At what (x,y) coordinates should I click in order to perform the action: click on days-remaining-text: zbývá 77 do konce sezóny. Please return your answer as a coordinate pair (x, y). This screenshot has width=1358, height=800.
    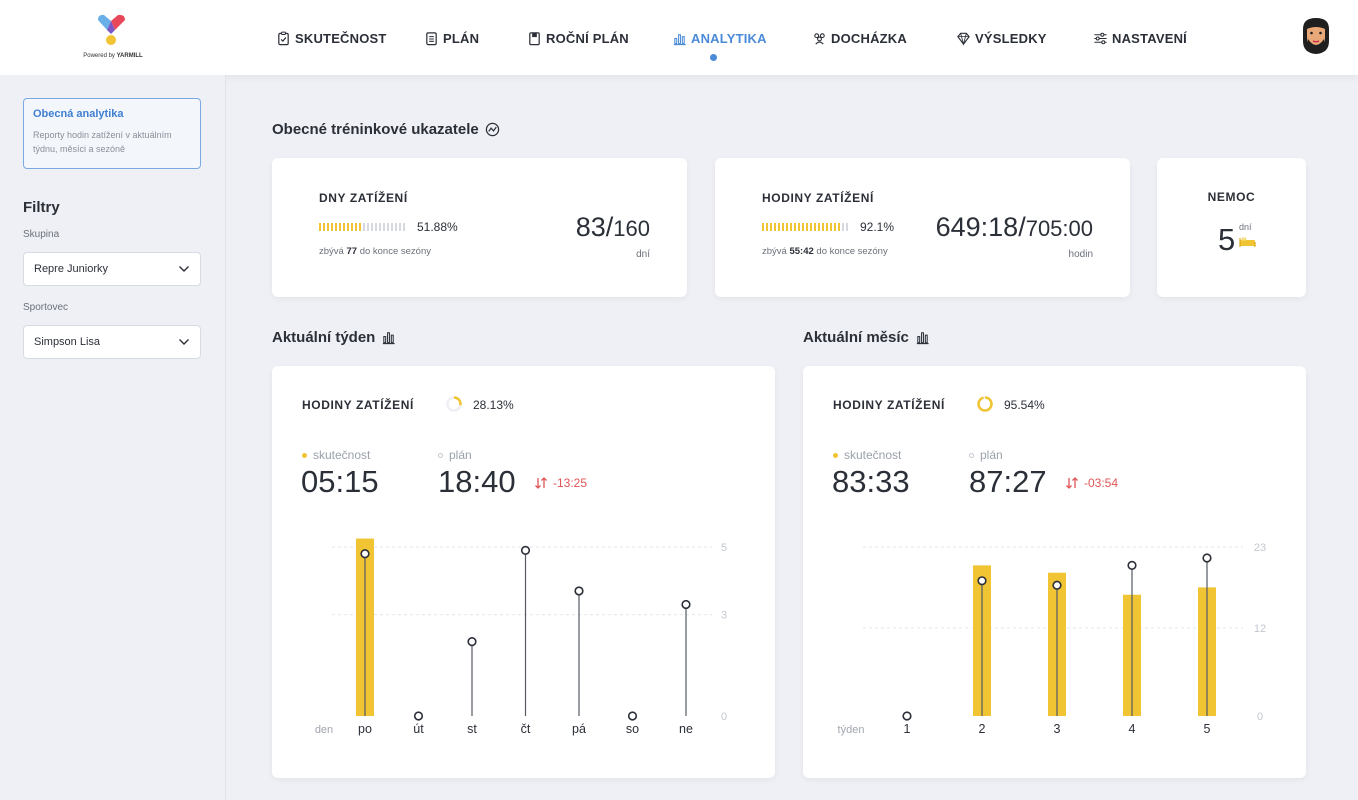
    Looking at the image, I should click on (375, 251).